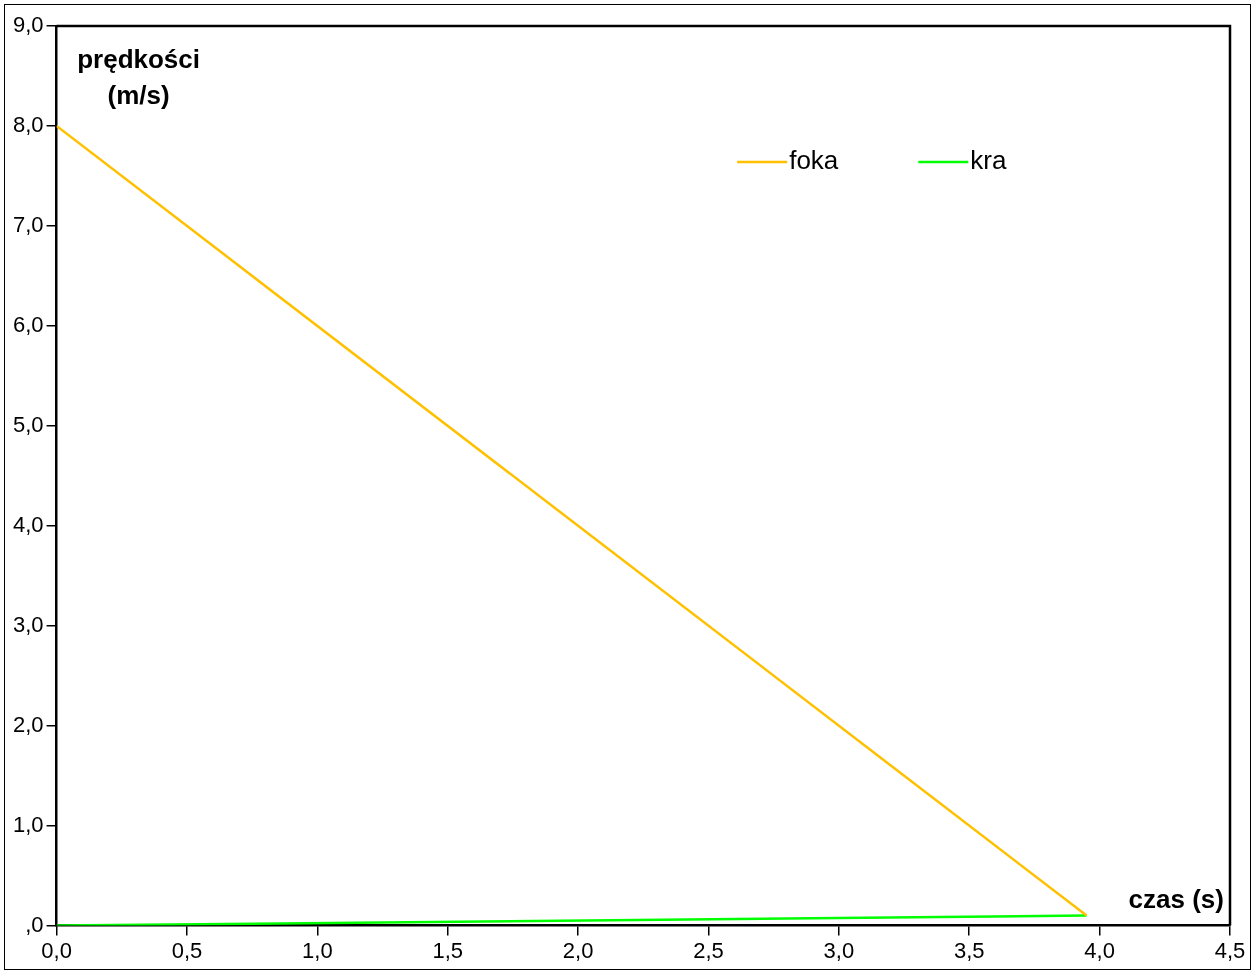  Describe the element at coordinates (839, 950) in the screenshot. I see `x-tick-label: 3,0` at that location.